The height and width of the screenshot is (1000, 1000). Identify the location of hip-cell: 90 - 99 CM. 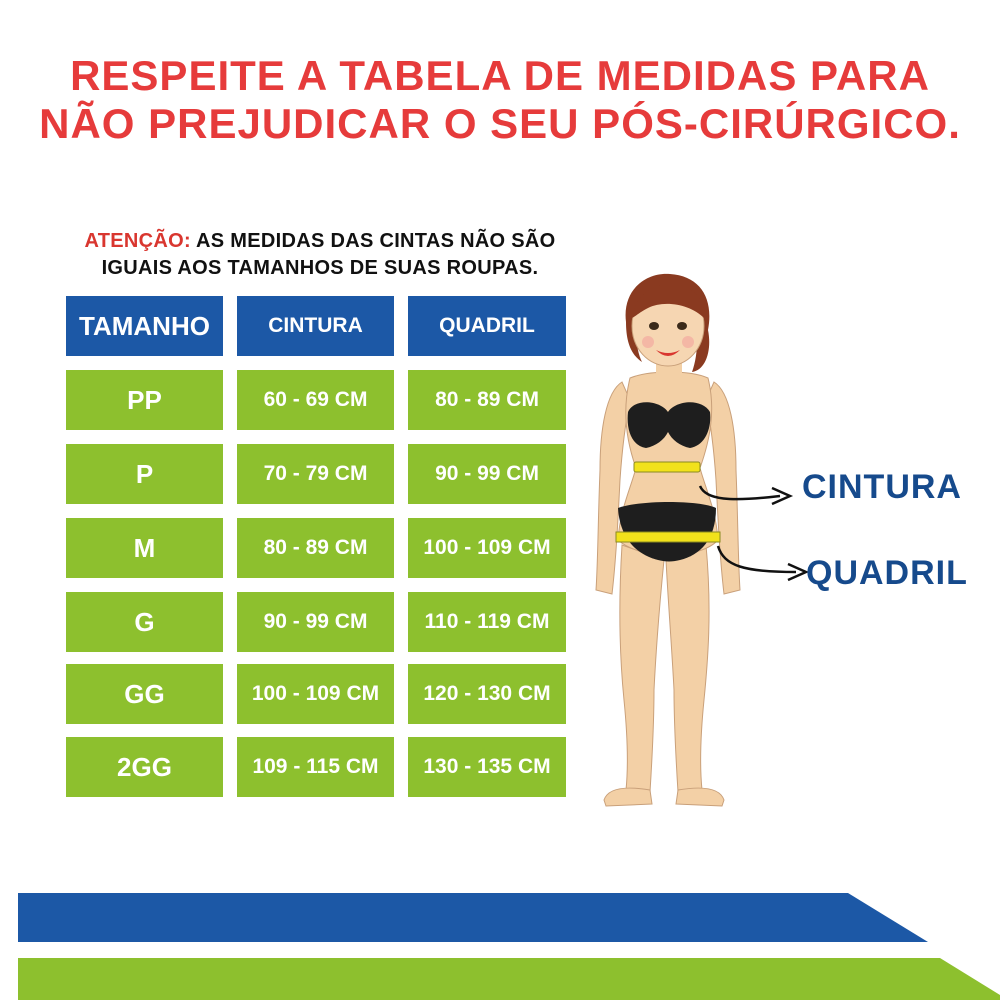
(487, 474).